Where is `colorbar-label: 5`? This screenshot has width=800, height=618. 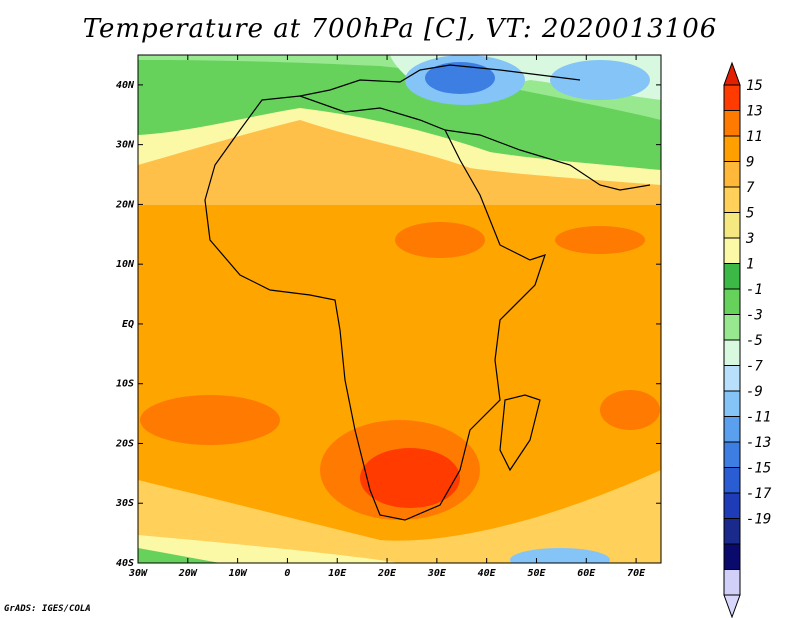 colorbar-label: 5 is located at coordinates (750, 214).